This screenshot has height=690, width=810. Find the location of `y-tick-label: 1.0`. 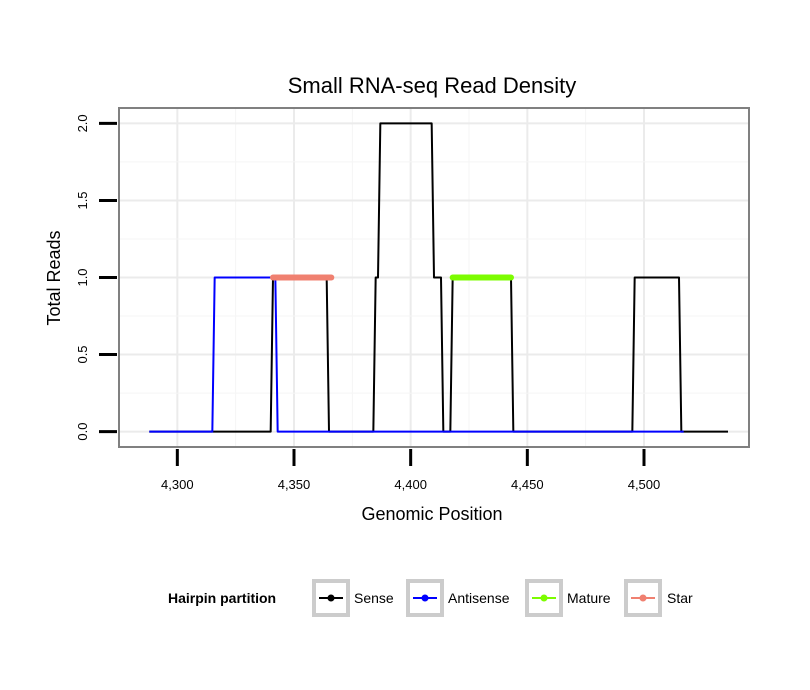

y-tick-label: 1.0 is located at coordinates (82, 277).